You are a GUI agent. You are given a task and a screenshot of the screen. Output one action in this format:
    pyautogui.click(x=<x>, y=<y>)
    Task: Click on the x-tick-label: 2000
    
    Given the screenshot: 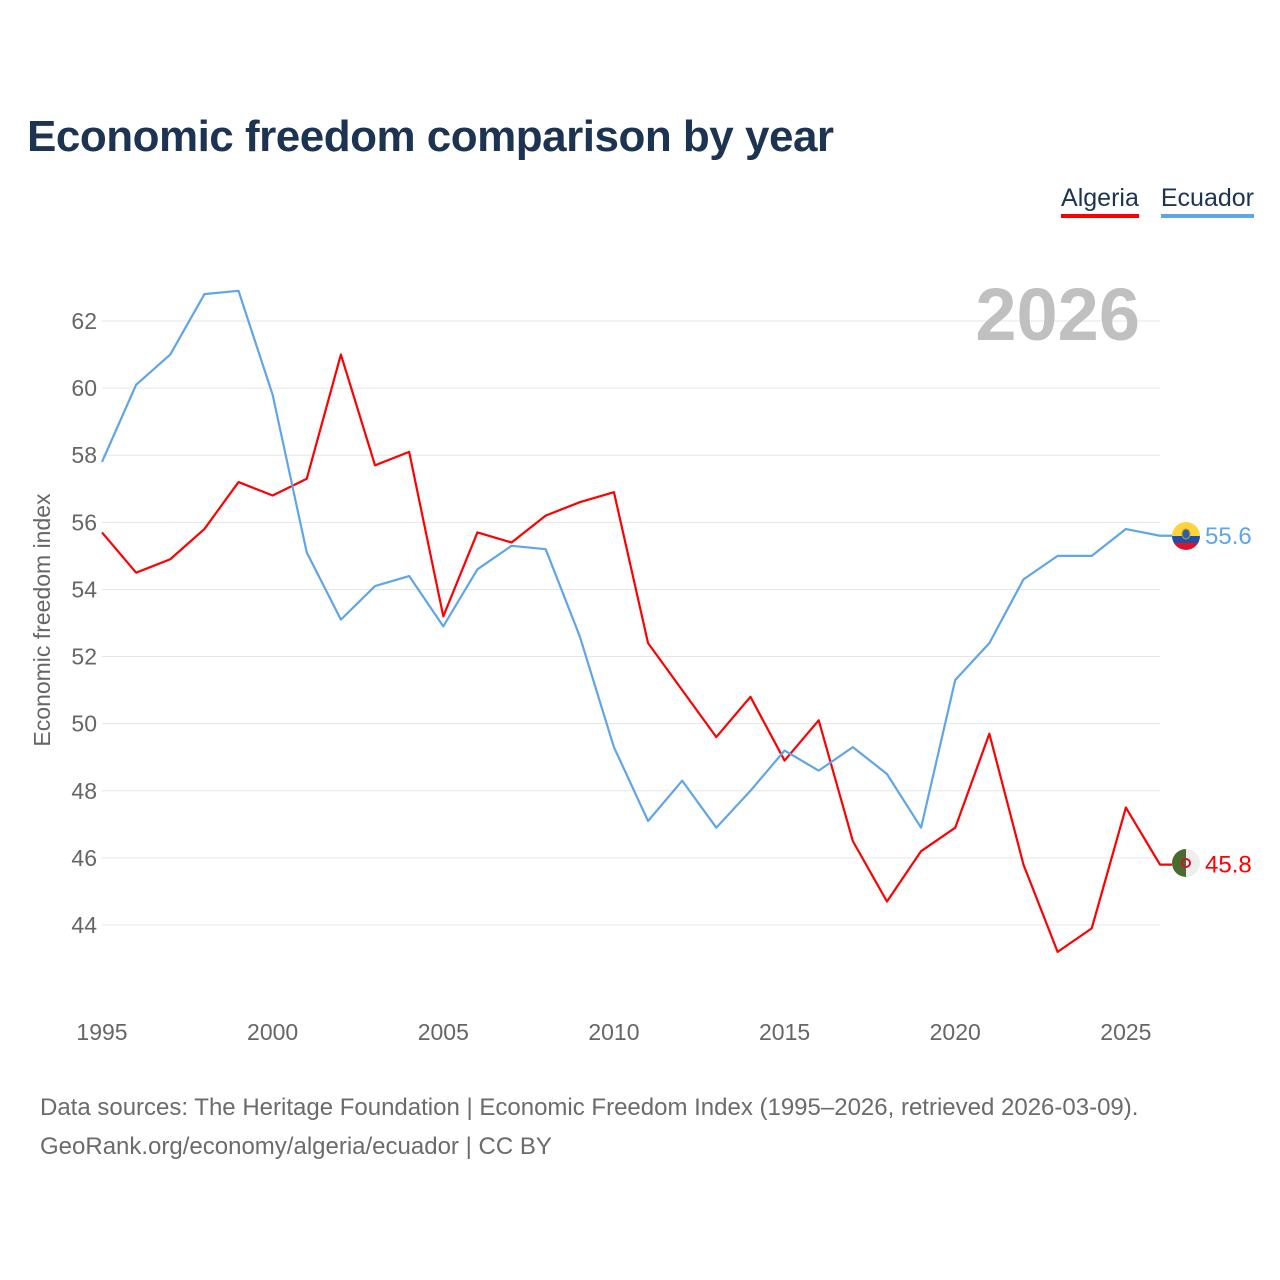 What is the action you would take?
    pyautogui.click(x=272, y=1032)
    